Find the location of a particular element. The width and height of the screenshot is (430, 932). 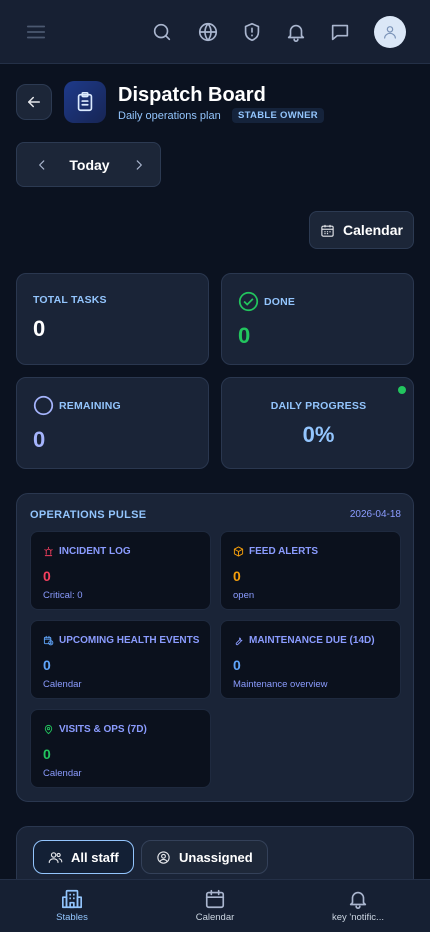

filter-unassigned: Unassigned is located at coordinates (204, 857).